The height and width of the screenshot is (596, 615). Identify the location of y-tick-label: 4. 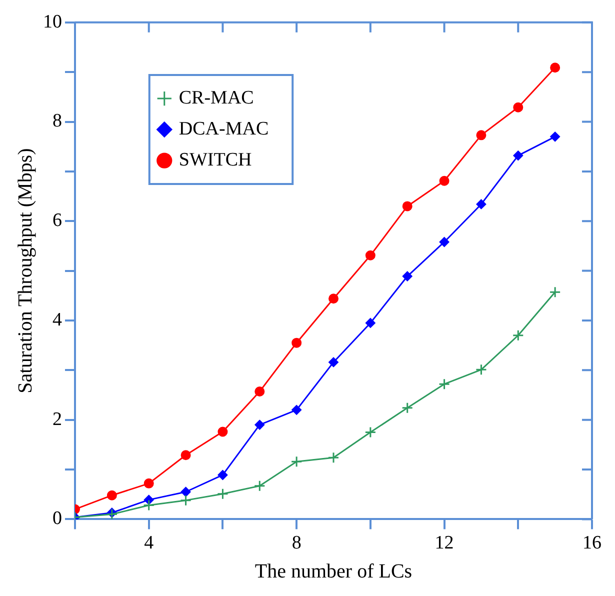
(57, 319).